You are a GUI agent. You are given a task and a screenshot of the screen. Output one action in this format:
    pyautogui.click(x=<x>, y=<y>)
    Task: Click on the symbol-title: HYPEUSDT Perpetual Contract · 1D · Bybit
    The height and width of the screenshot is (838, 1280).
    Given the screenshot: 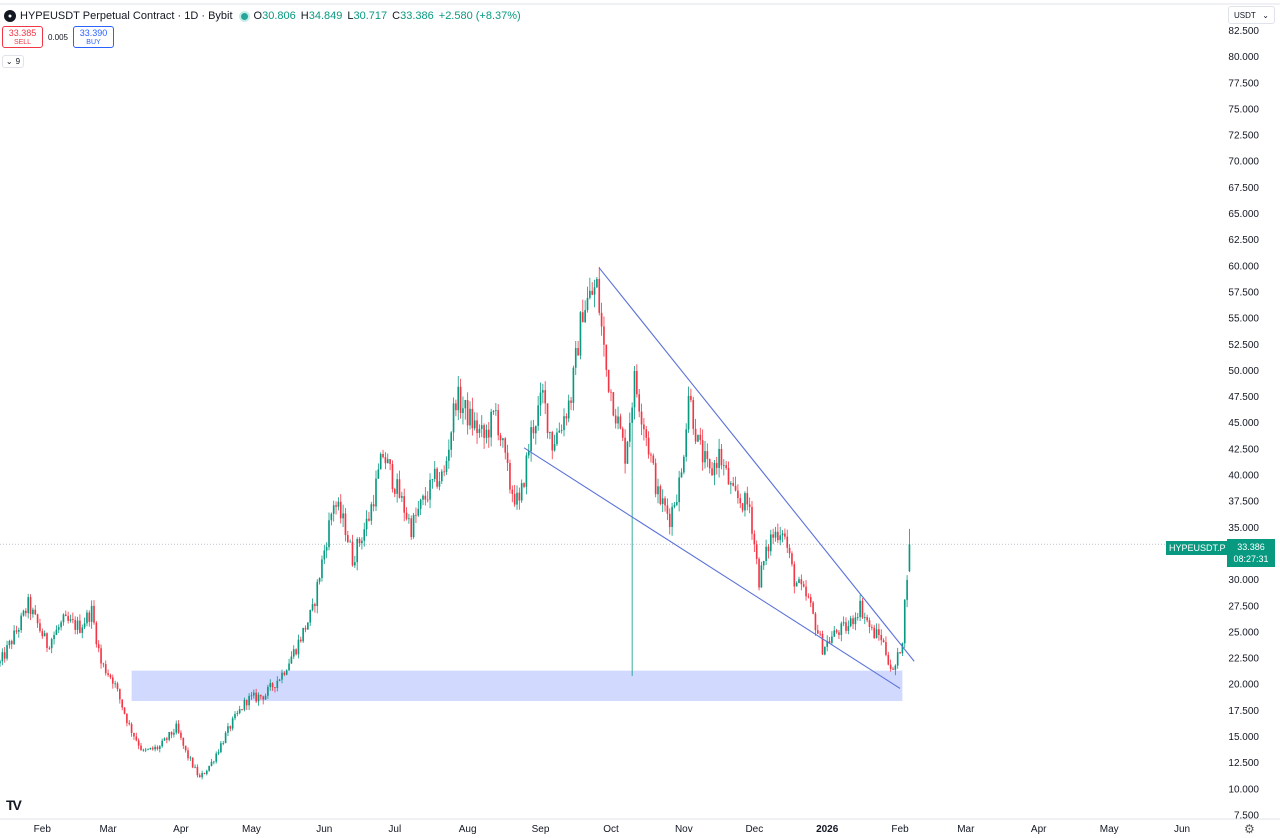 What is the action you would take?
    pyautogui.click(x=126, y=16)
    